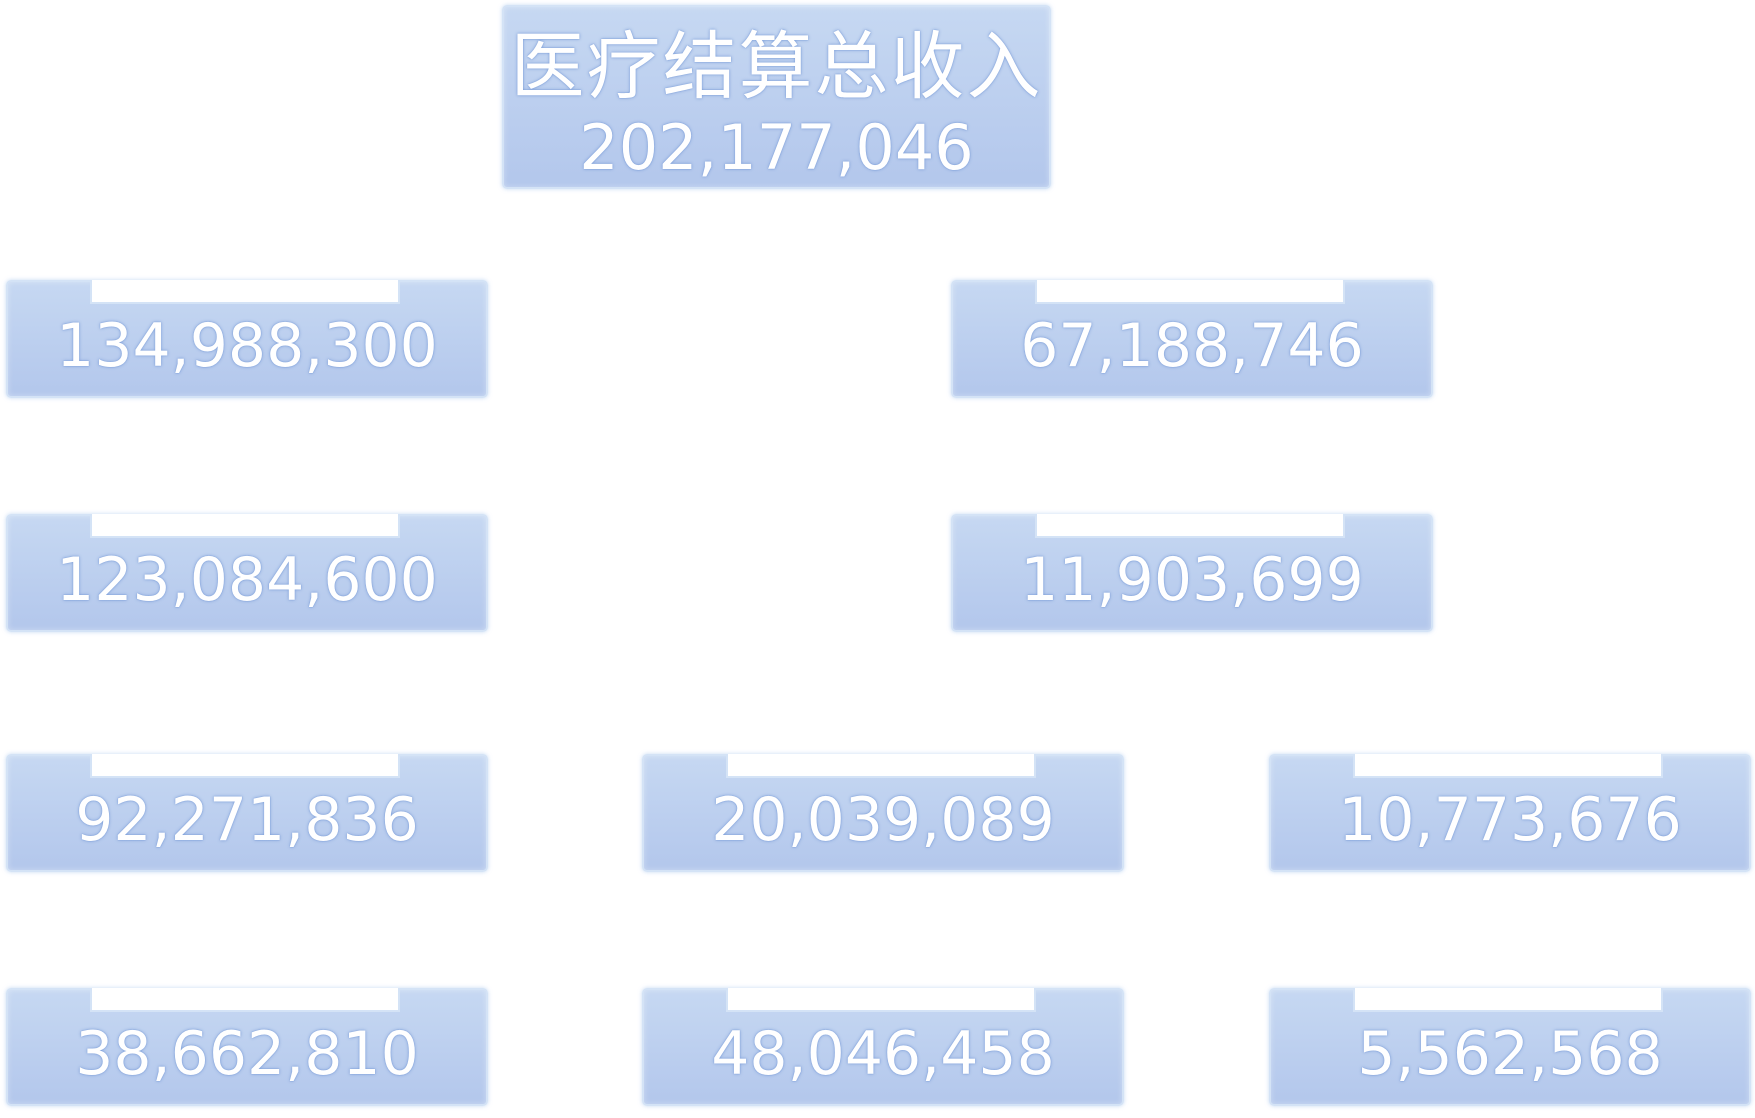 The height and width of the screenshot is (1118, 1755). Describe the element at coordinates (1192, 580) in the screenshot. I see `node-value: 11,903,699` at that location.